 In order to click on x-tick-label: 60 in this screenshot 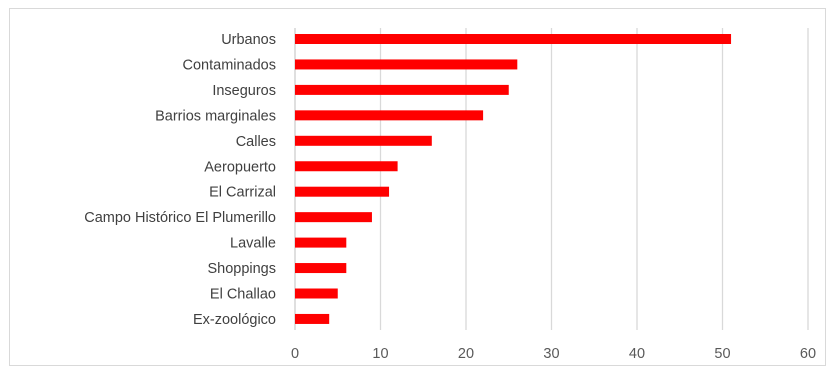, I will do `click(808, 354)`.